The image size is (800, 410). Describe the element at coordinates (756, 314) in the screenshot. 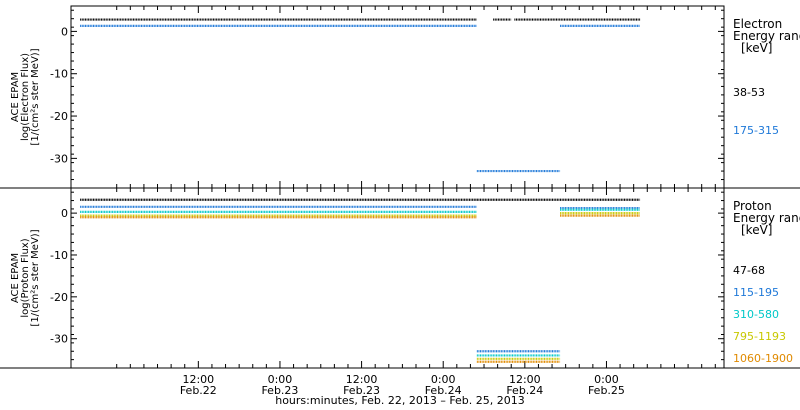

I see `legend-item-310-580: 310-580` at that location.